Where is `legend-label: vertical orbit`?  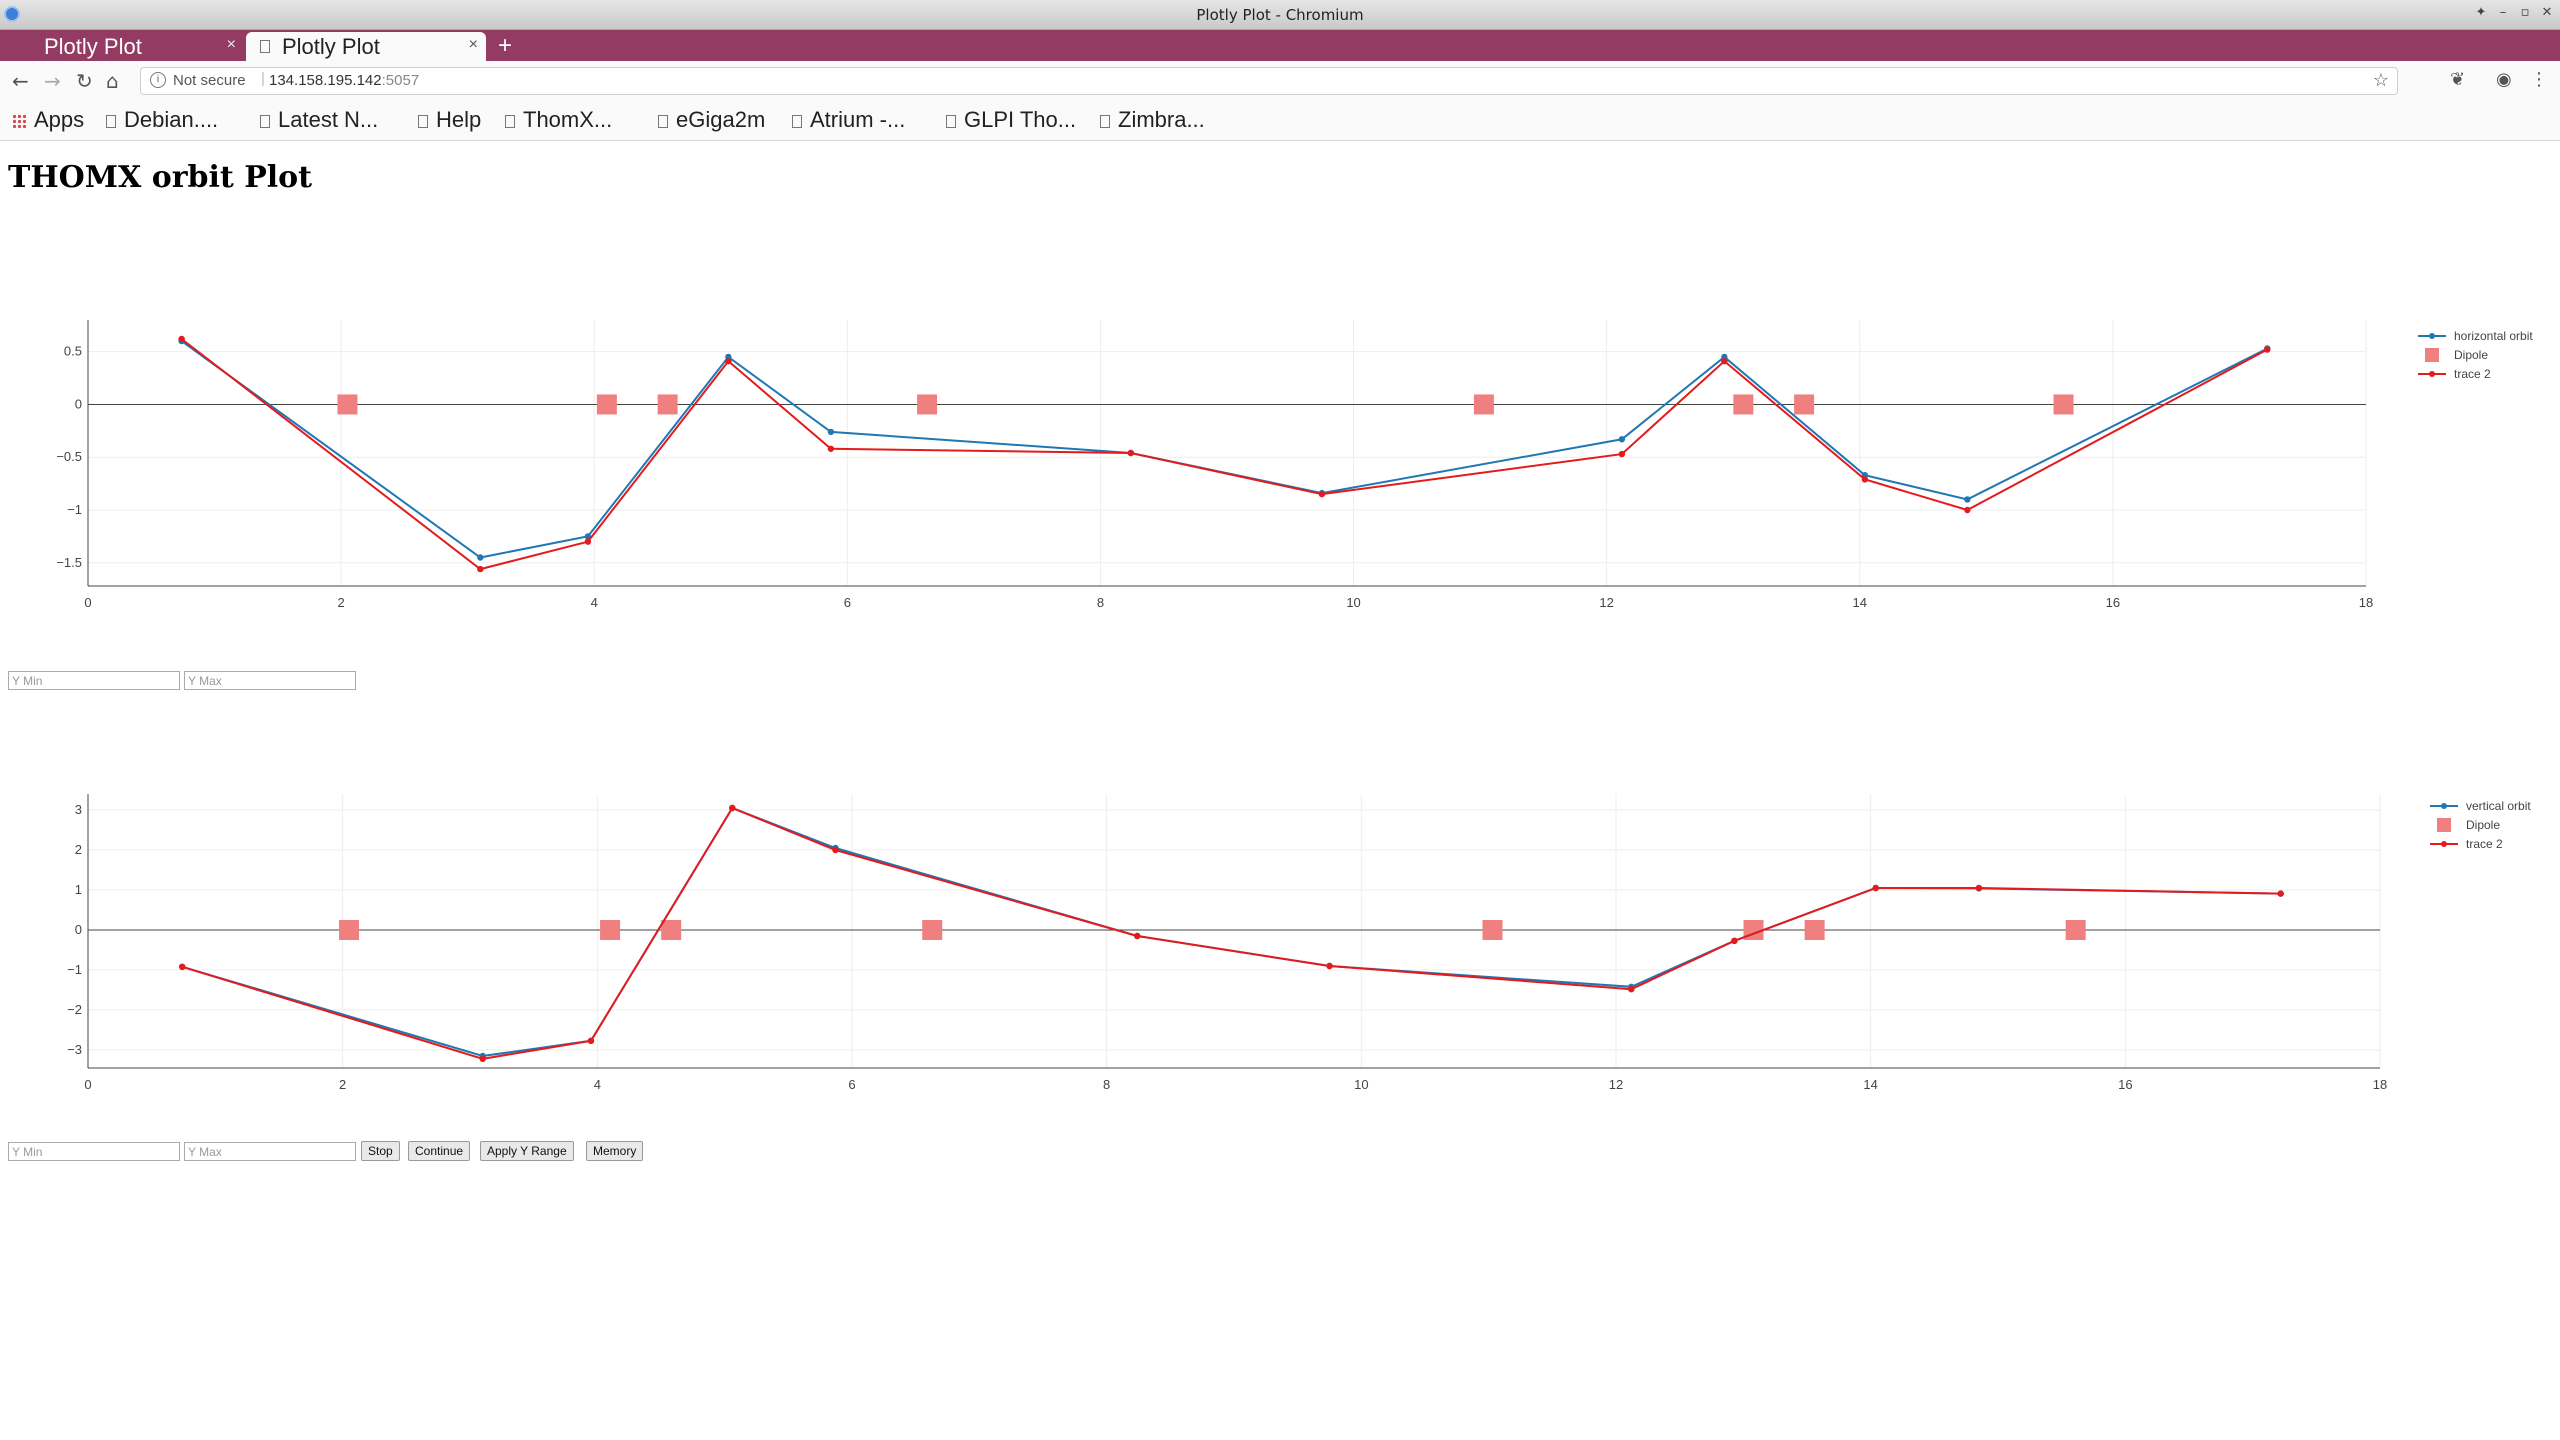
legend-label: vertical orbit is located at coordinates (2498, 806).